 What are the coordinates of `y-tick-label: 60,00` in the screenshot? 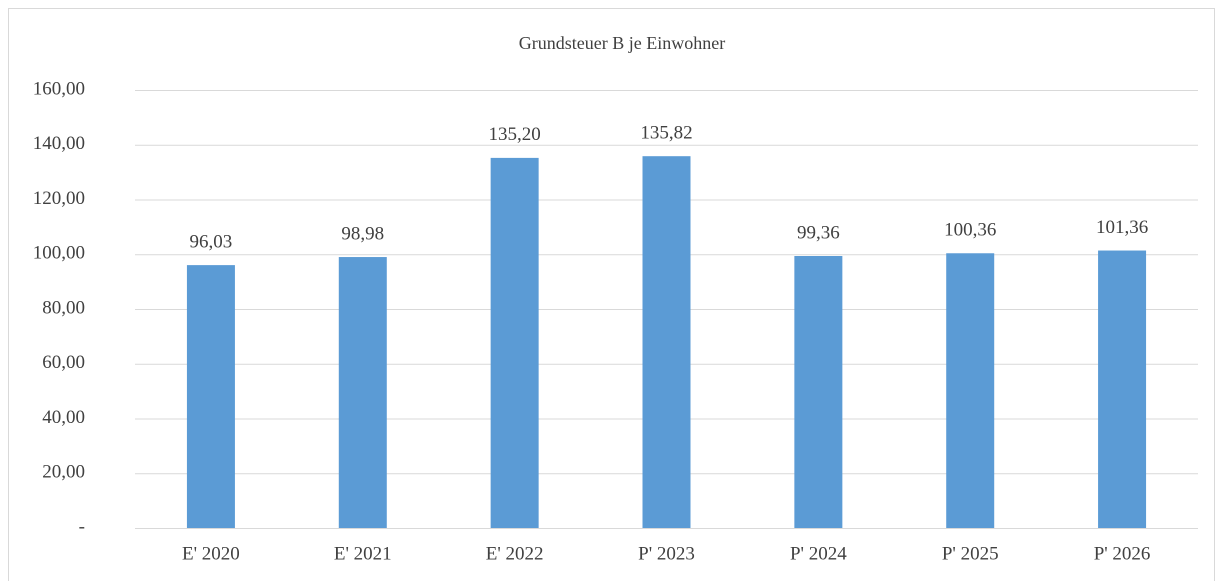 It's located at (63, 362).